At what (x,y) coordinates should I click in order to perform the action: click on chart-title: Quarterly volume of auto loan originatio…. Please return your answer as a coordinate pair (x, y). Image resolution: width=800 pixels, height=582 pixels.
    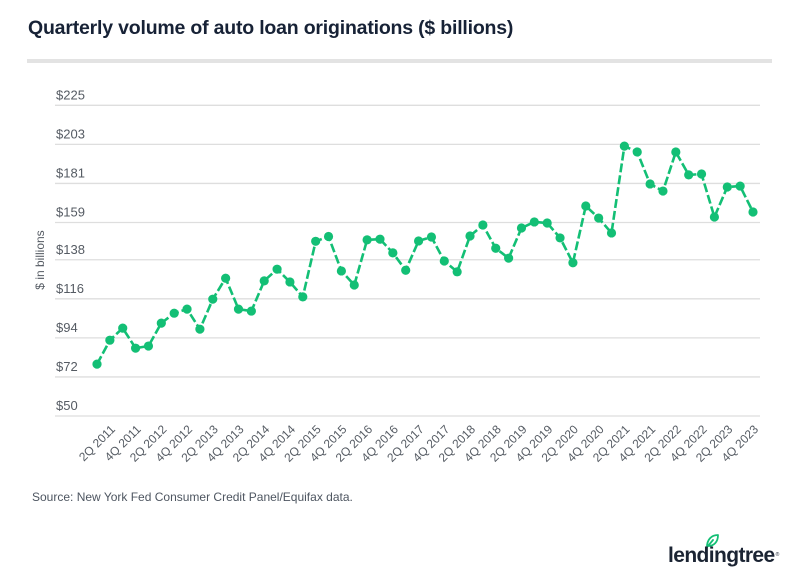
    Looking at the image, I should click on (271, 28).